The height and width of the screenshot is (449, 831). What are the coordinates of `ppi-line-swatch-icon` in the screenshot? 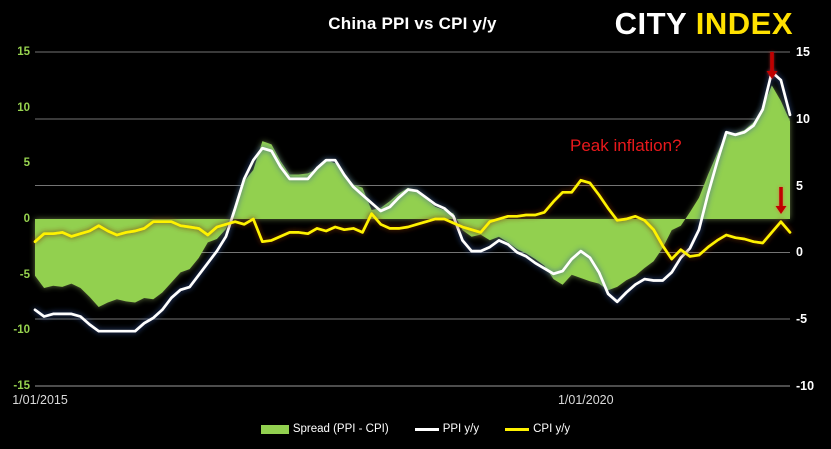 It's located at (426, 429).